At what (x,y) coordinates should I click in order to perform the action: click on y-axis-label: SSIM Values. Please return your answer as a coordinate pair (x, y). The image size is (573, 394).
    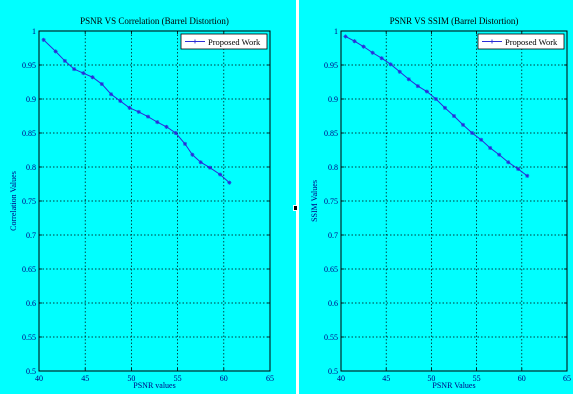
    Looking at the image, I should click on (314, 201).